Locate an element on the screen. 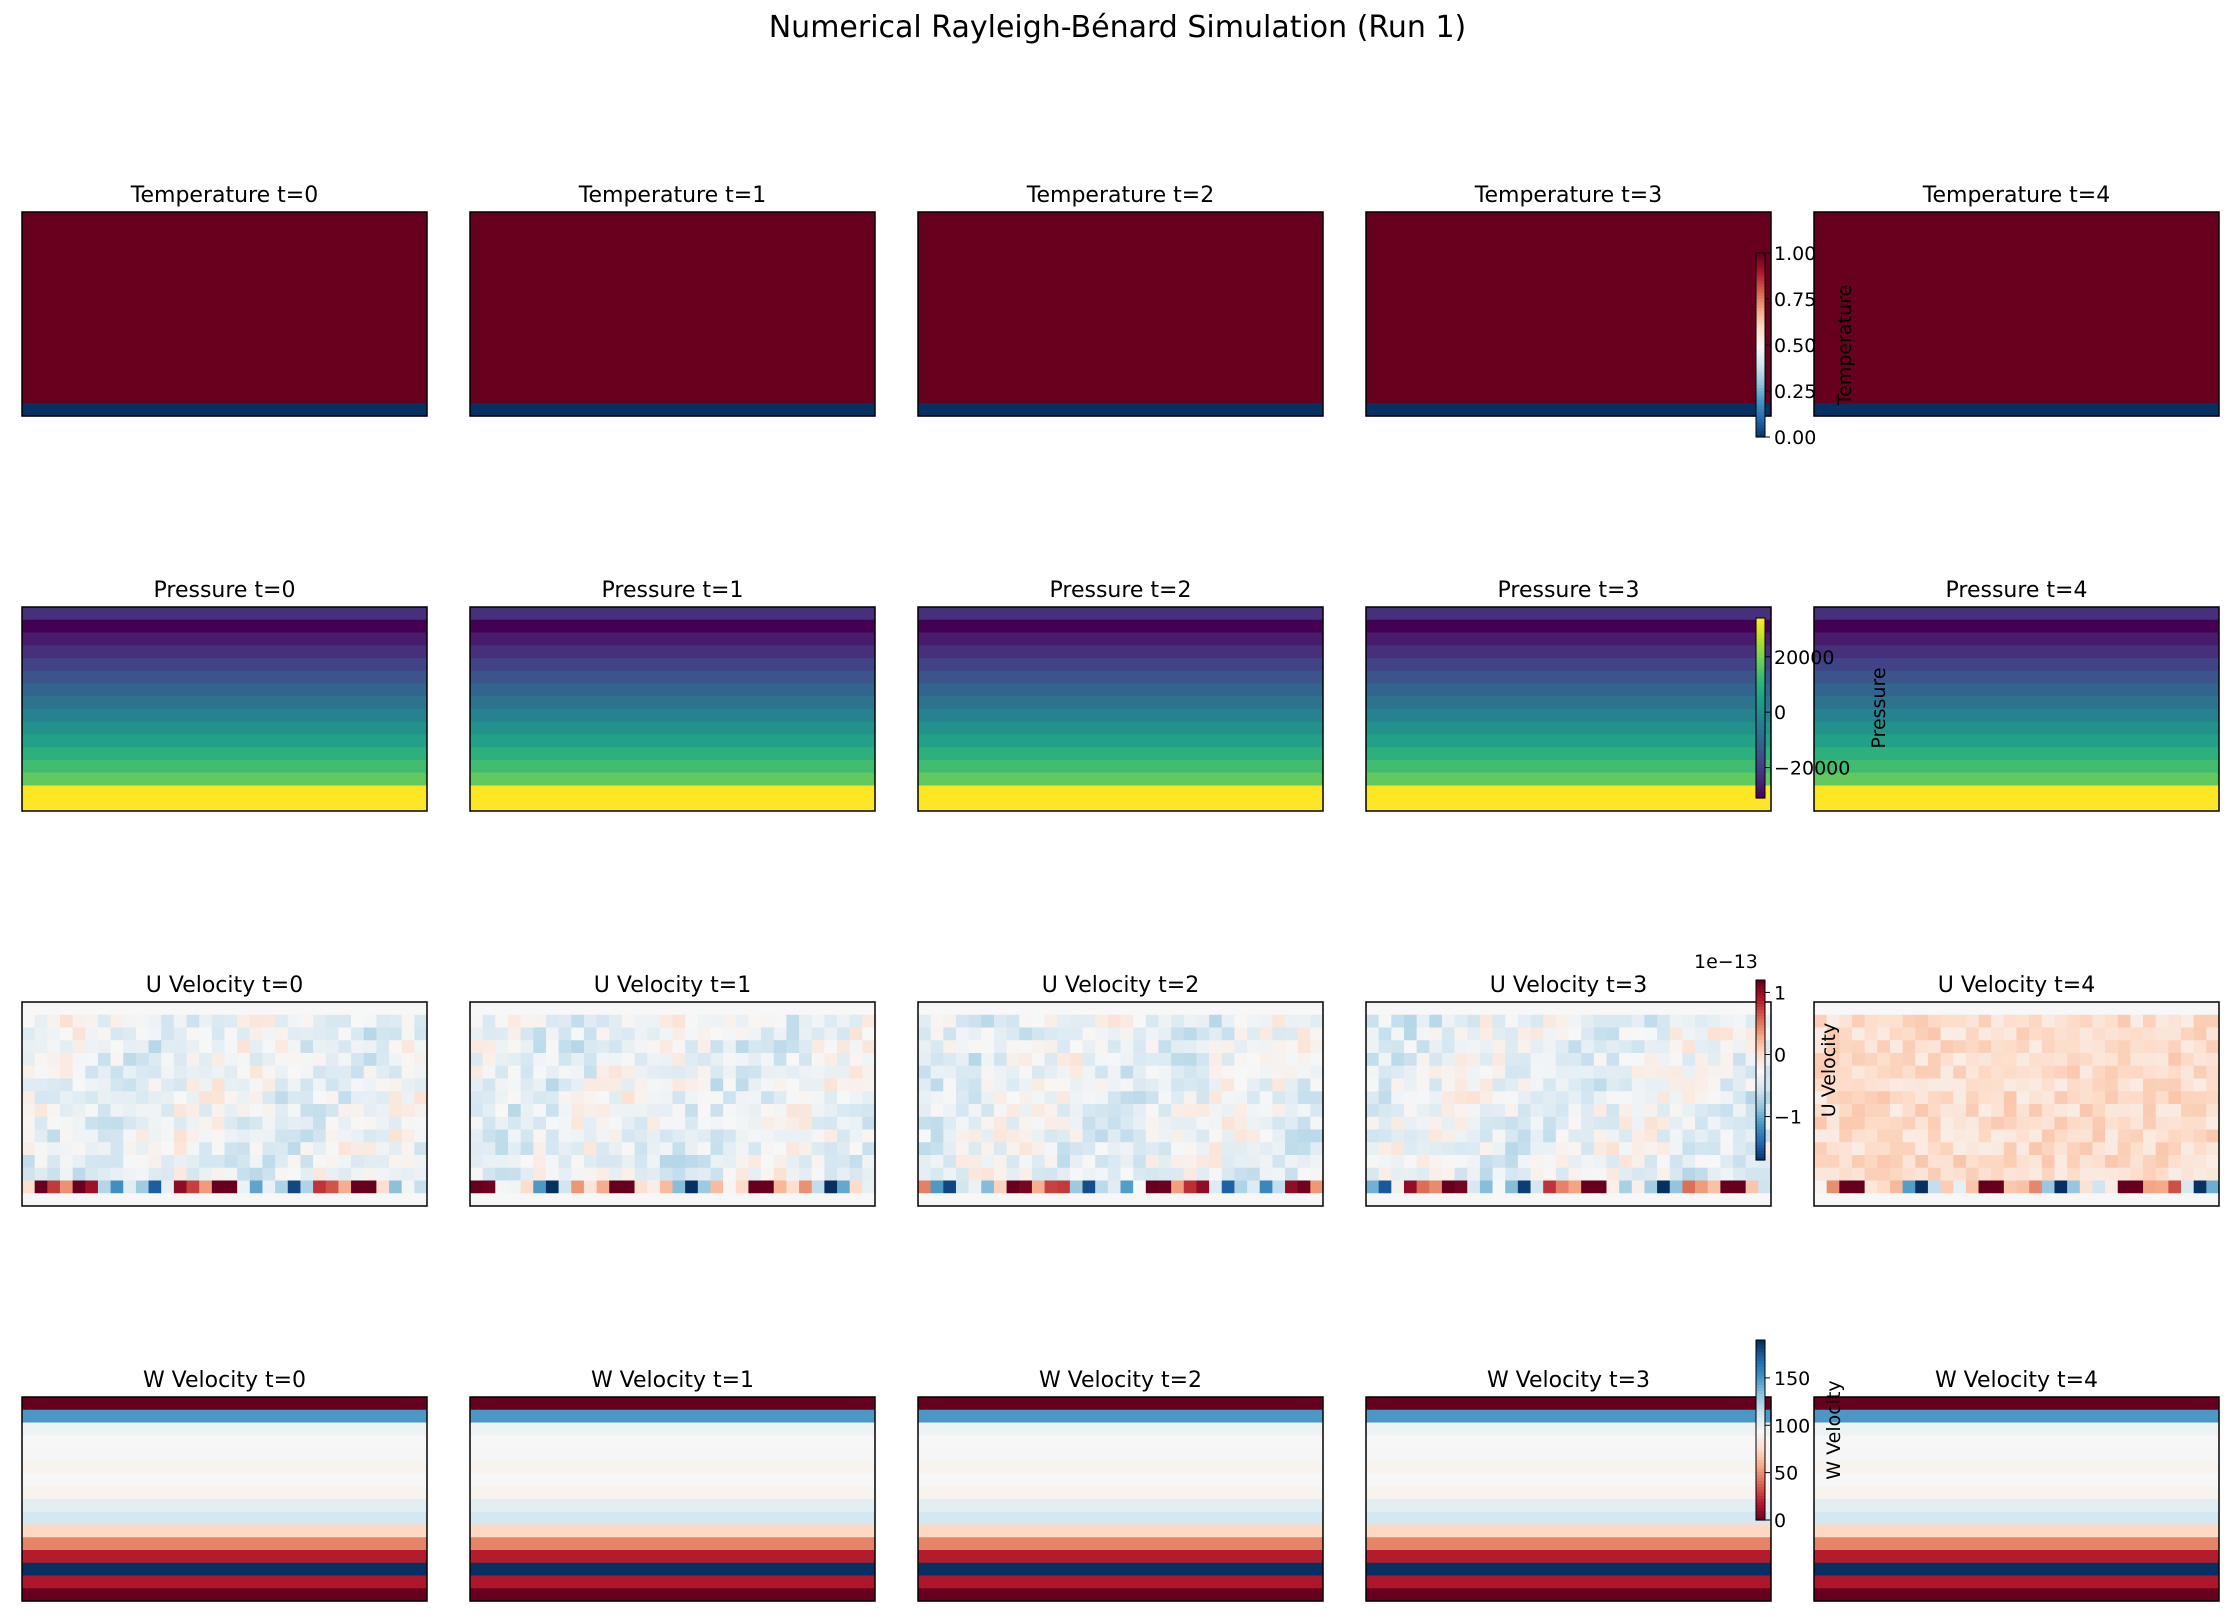 This screenshot has width=2235, height=1623. panel-title: Pressure t=0 is located at coordinates (225, 590).